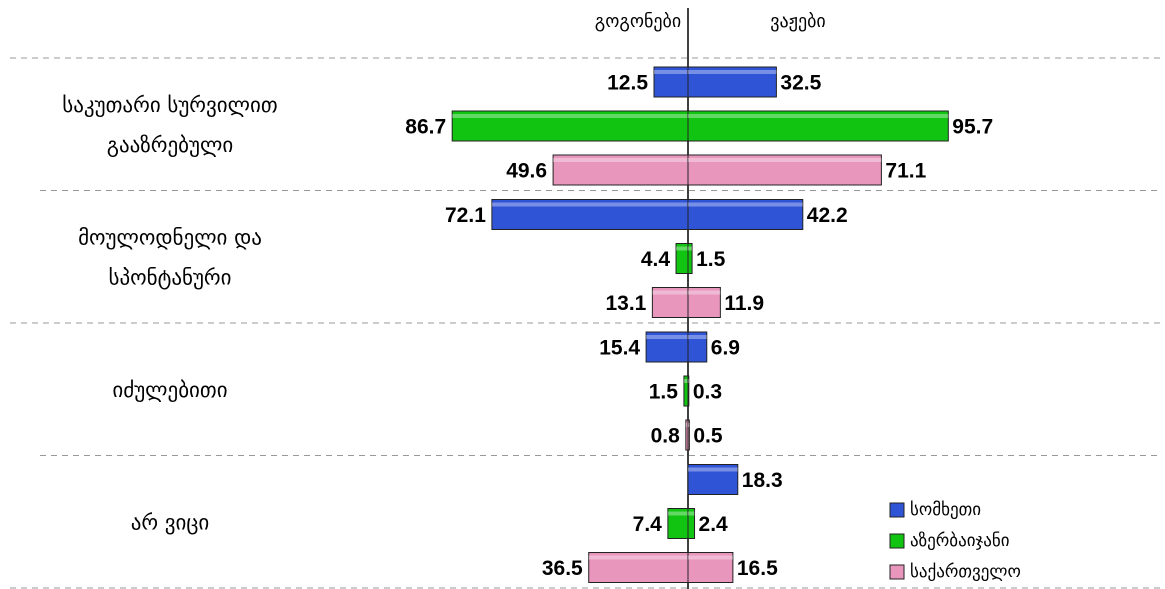  Describe the element at coordinates (945, 510) in the screenshot. I see `legend-label: სომხეთი` at that location.